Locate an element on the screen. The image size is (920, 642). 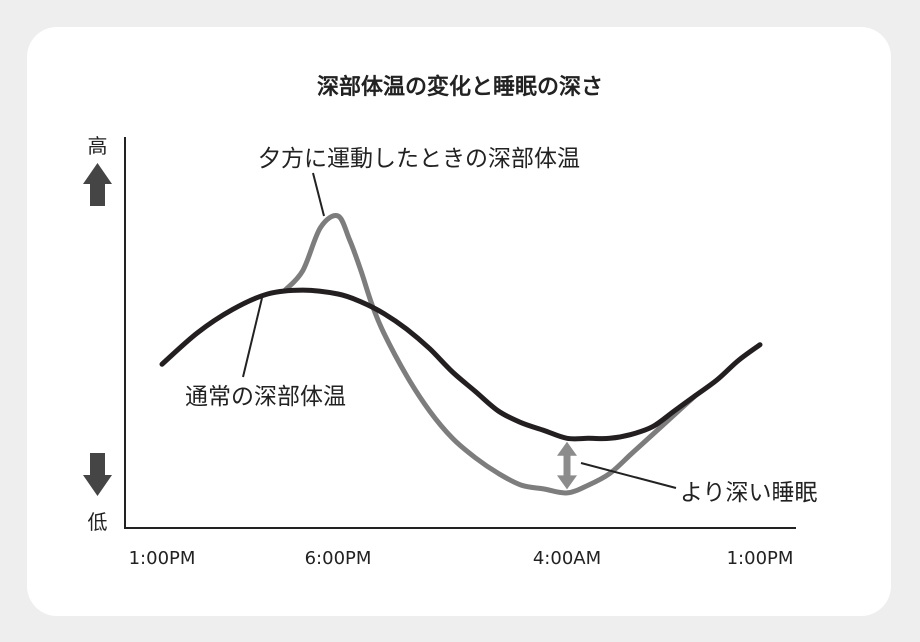
down-arrow-icon is located at coordinates (97, 474).